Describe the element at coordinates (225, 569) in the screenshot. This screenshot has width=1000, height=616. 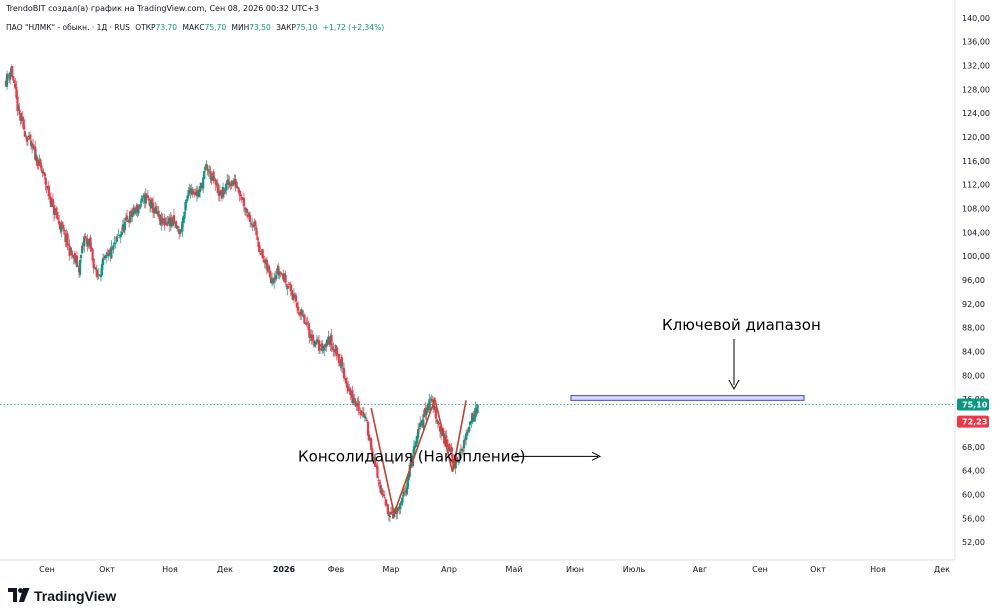
I see `x-tick-label: Дек` at that location.